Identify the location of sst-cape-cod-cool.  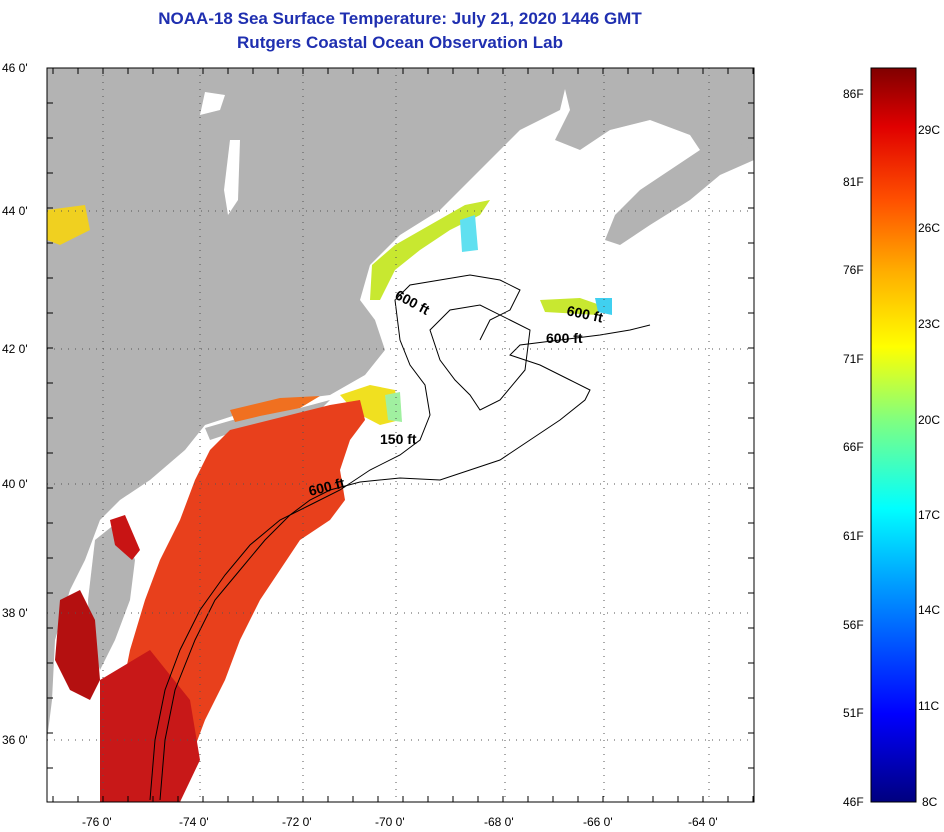
(393, 407).